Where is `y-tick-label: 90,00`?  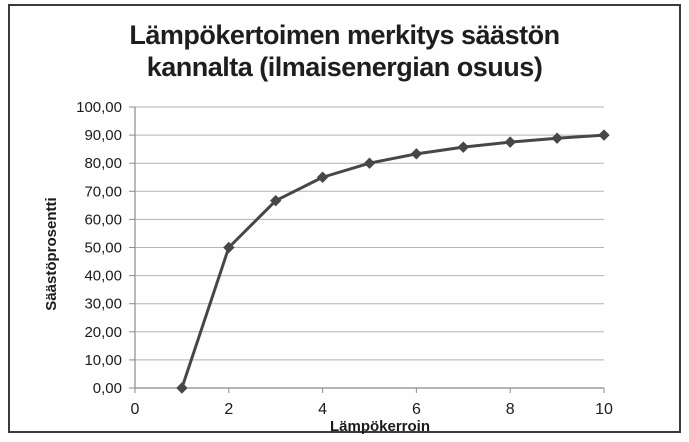
y-tick-label: 90,00 is located at coordinates (103, 135).